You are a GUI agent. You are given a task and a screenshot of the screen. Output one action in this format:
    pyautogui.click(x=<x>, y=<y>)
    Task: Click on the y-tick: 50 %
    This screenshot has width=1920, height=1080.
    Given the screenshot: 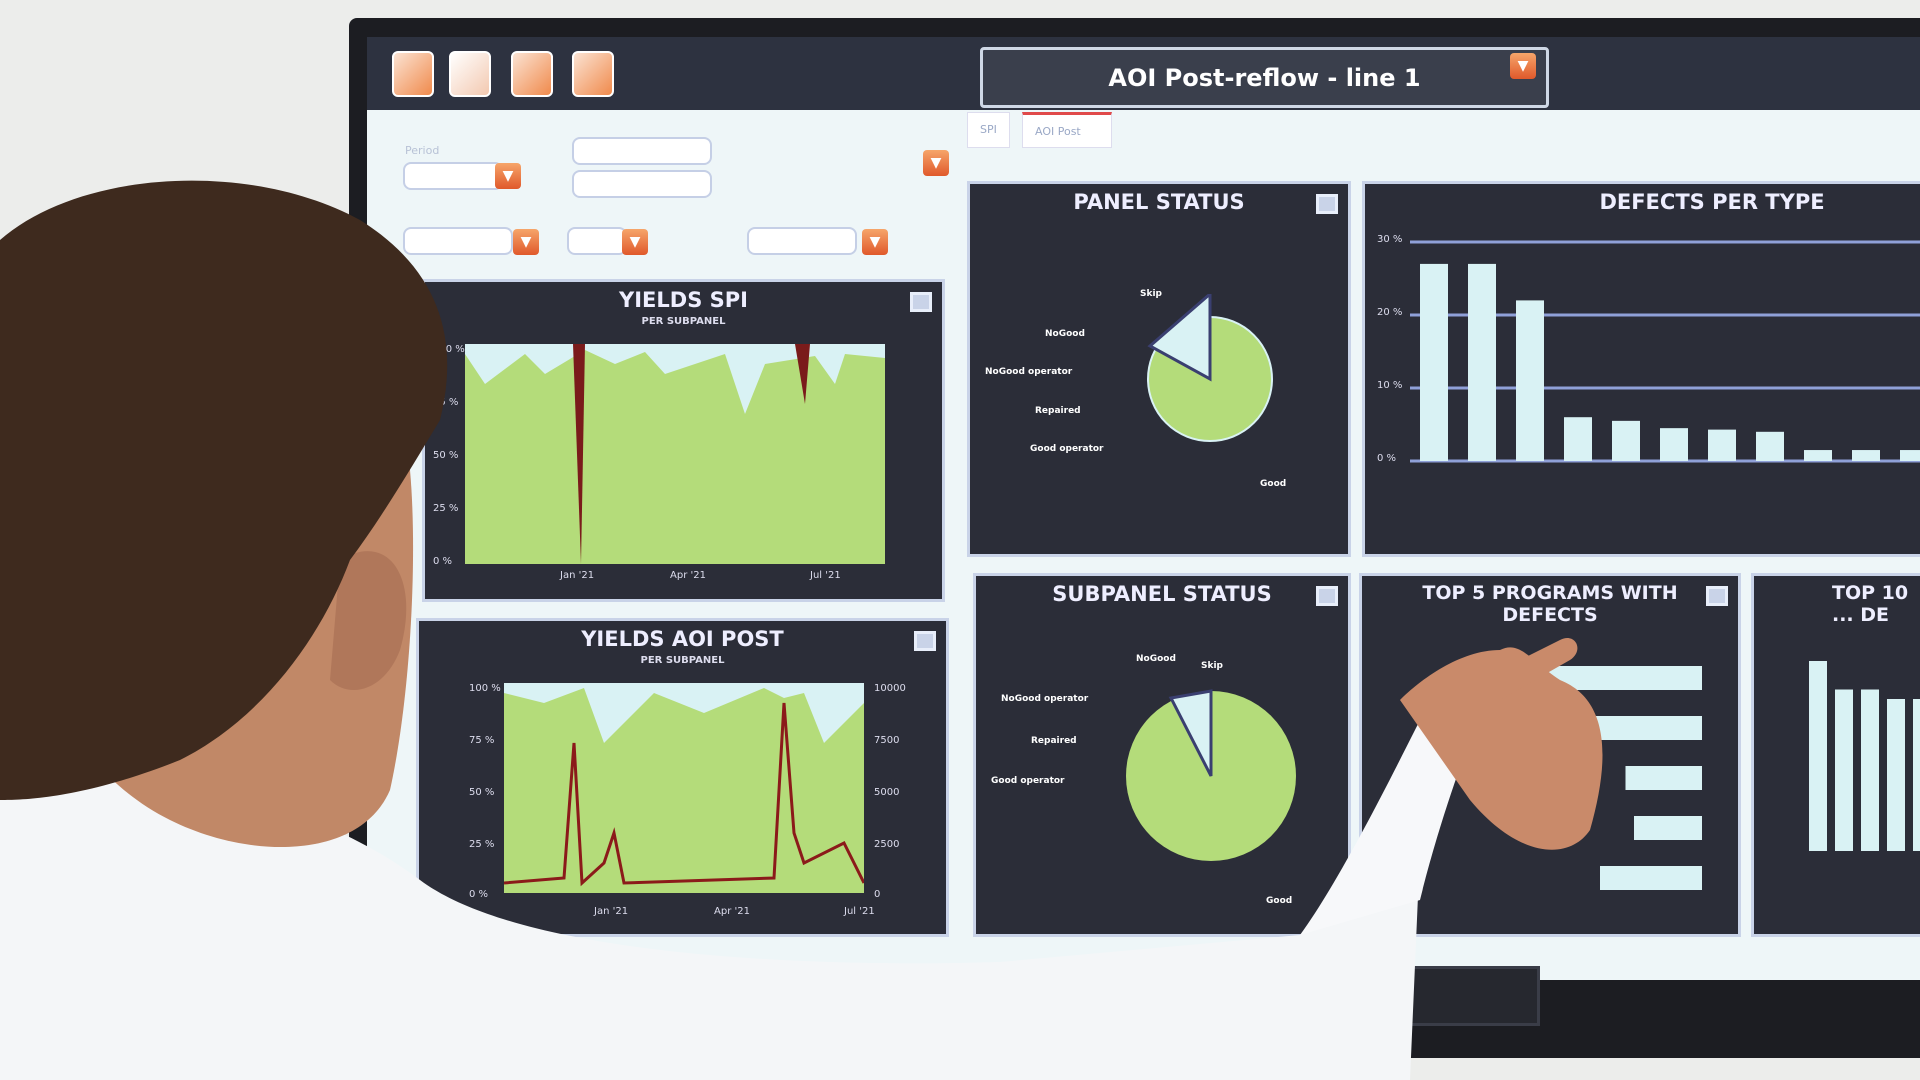 What is the action you would take?
    pyautogui.click(x=482, y=792)
    